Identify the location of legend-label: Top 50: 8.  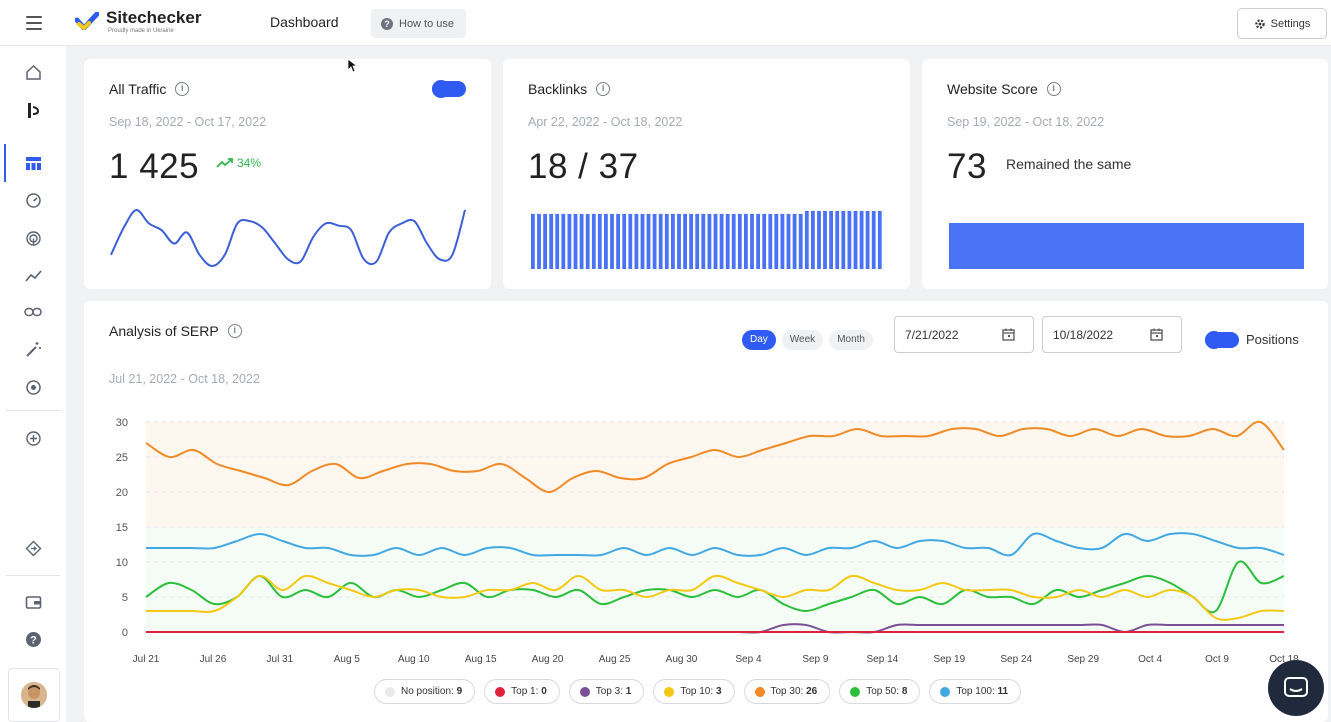
(887, 691).